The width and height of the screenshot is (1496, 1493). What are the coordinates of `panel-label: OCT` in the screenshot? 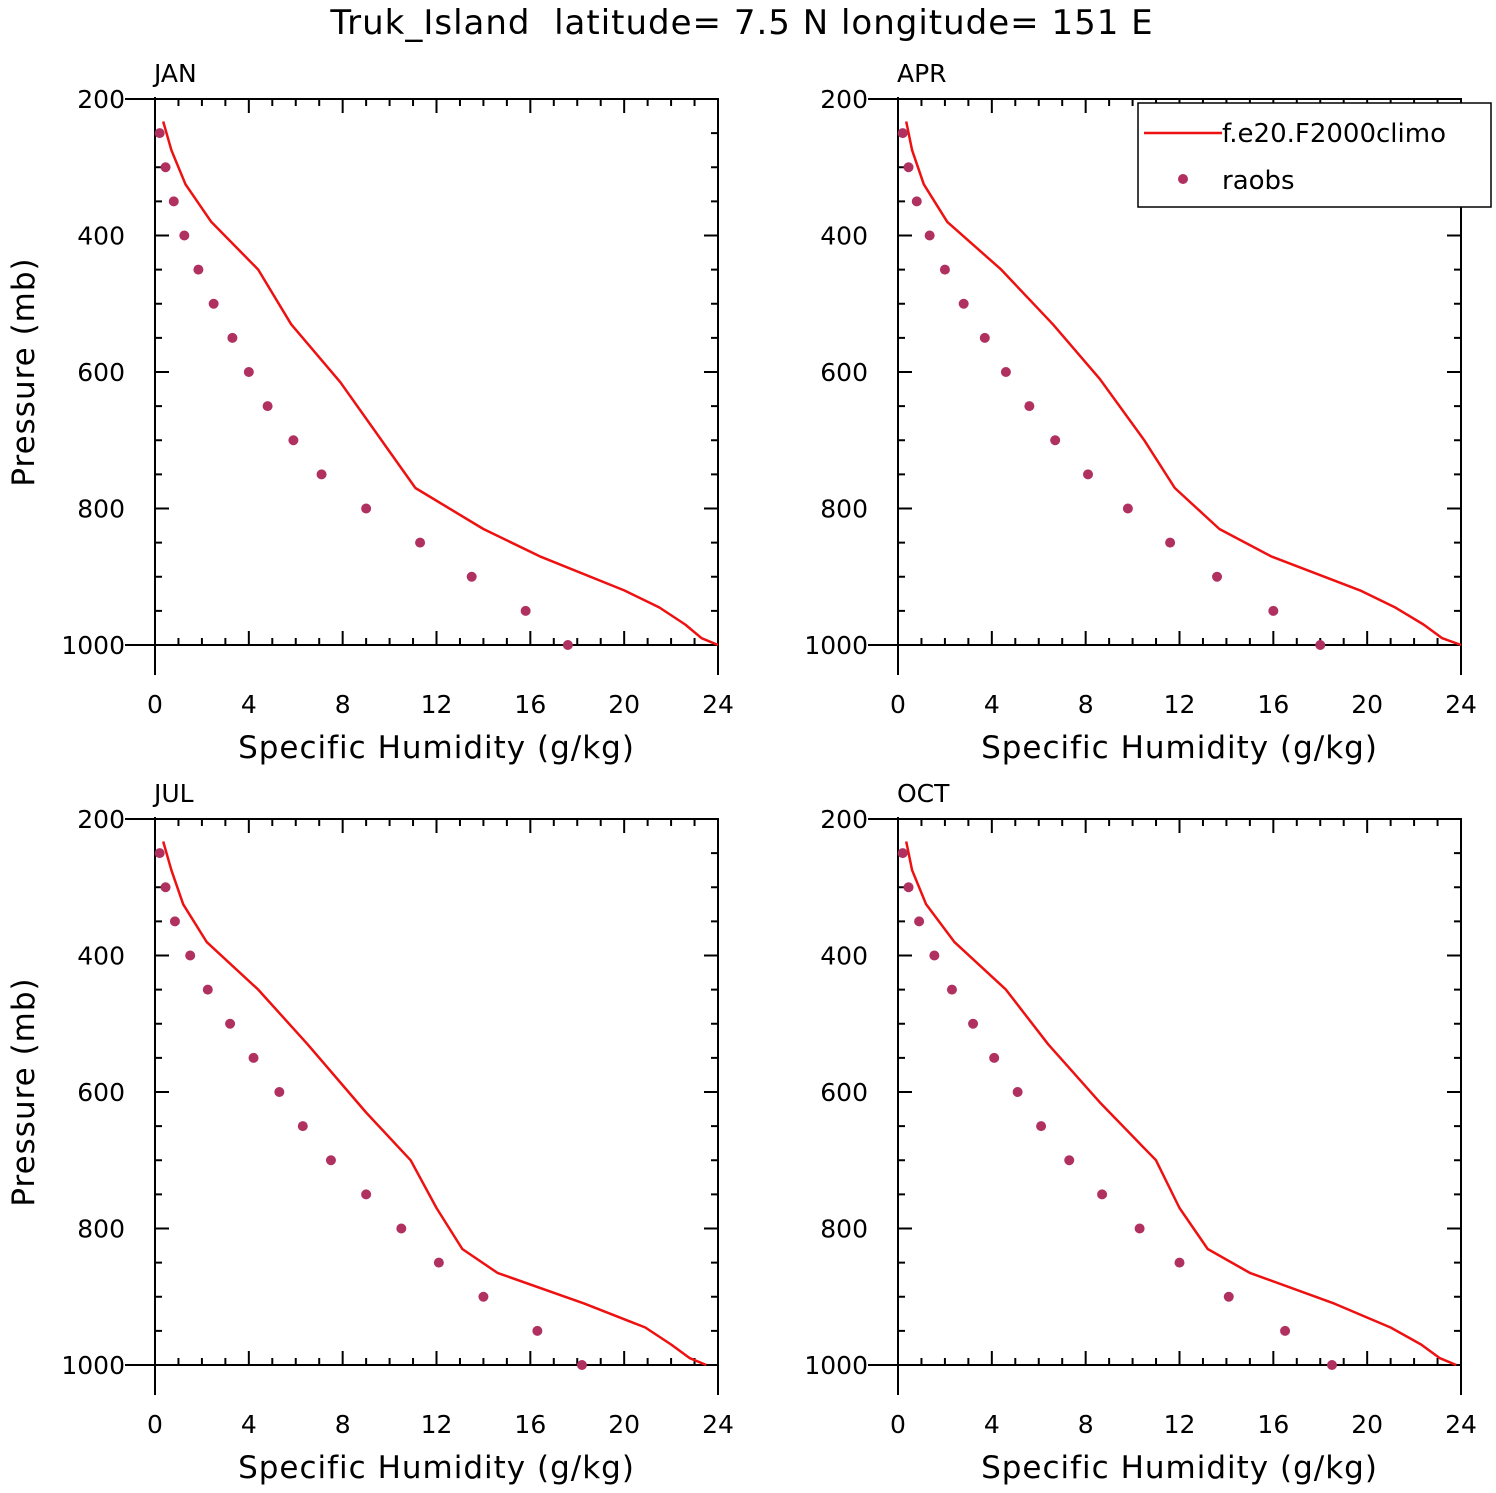 It's located at (923, 793).